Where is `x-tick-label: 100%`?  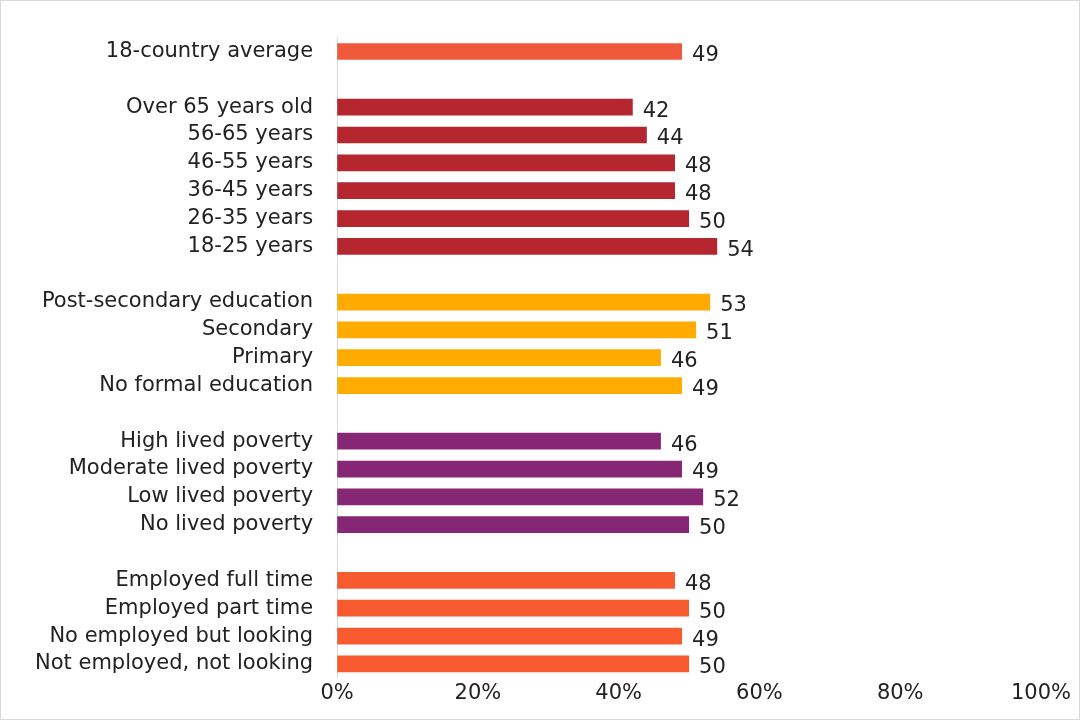
x-tick-label: 100% is located at coordinates (1041, 691).